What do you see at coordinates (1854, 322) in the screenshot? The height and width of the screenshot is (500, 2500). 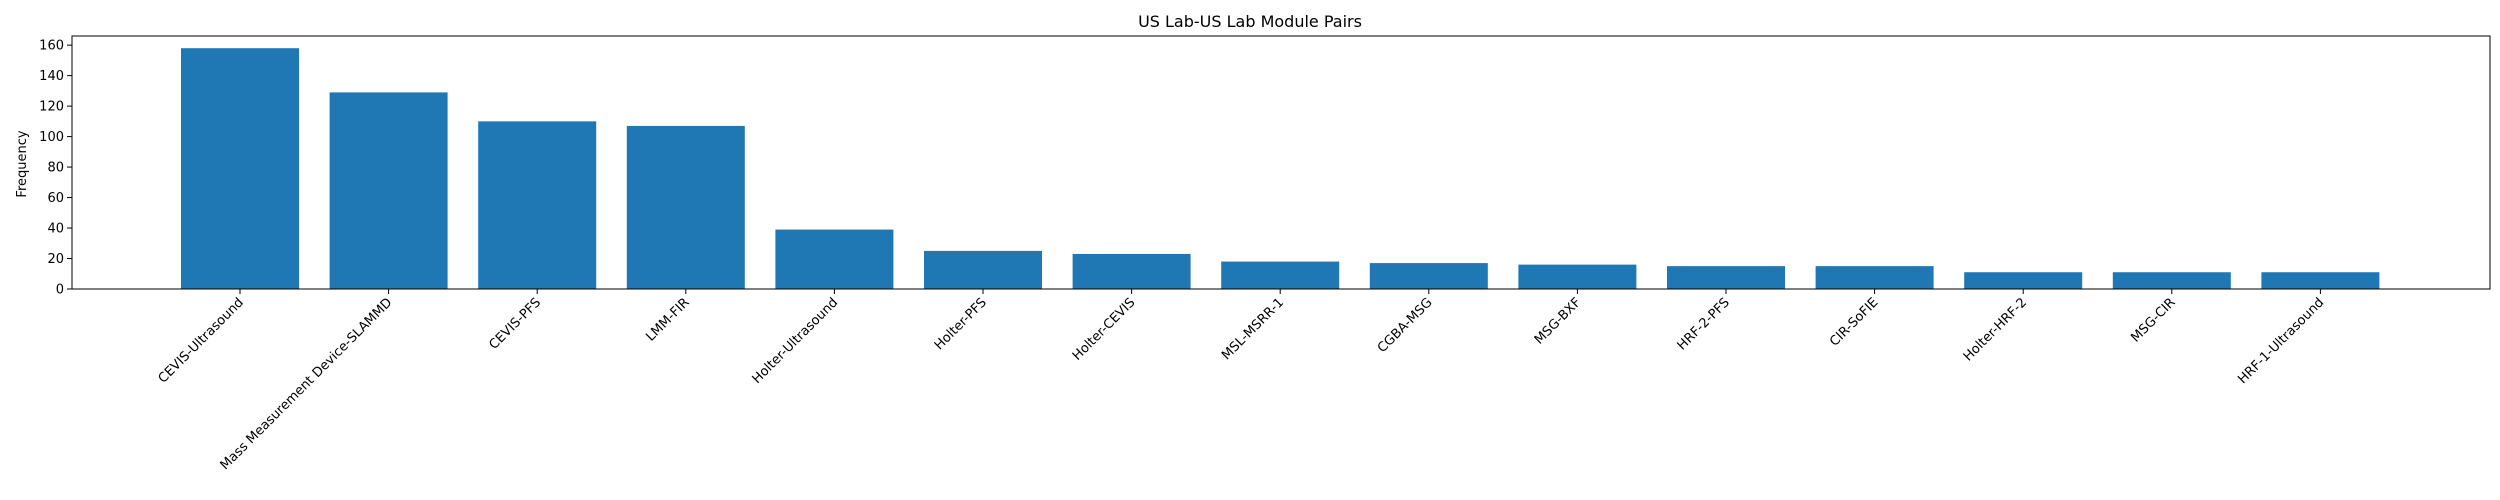 I see `x-tick-label: CIR-SoFIE` at bounding box center [1854, 322].